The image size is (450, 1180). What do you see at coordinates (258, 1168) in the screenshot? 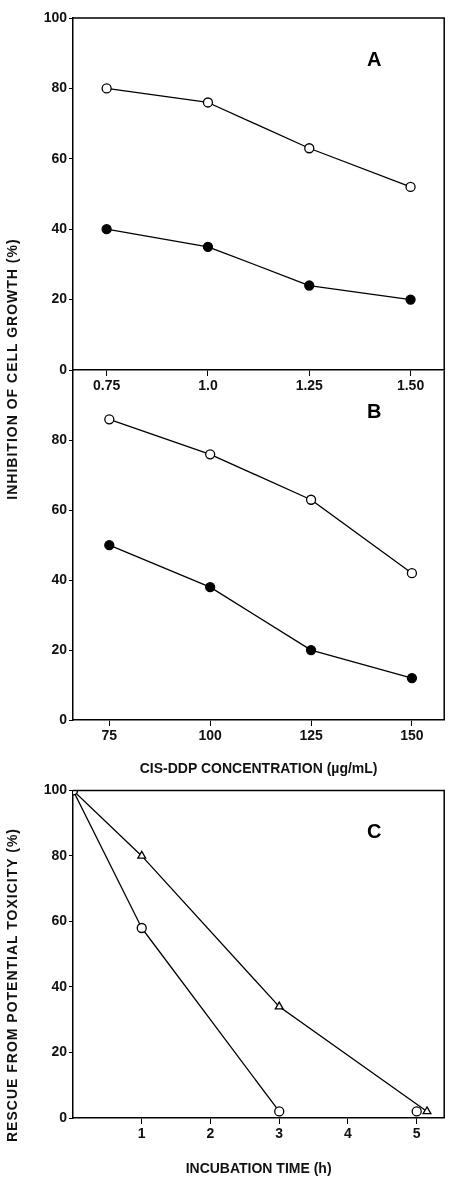
I see `x-axis-title: INCUBATION TIME (h)` at bounding box center [258, 1168].